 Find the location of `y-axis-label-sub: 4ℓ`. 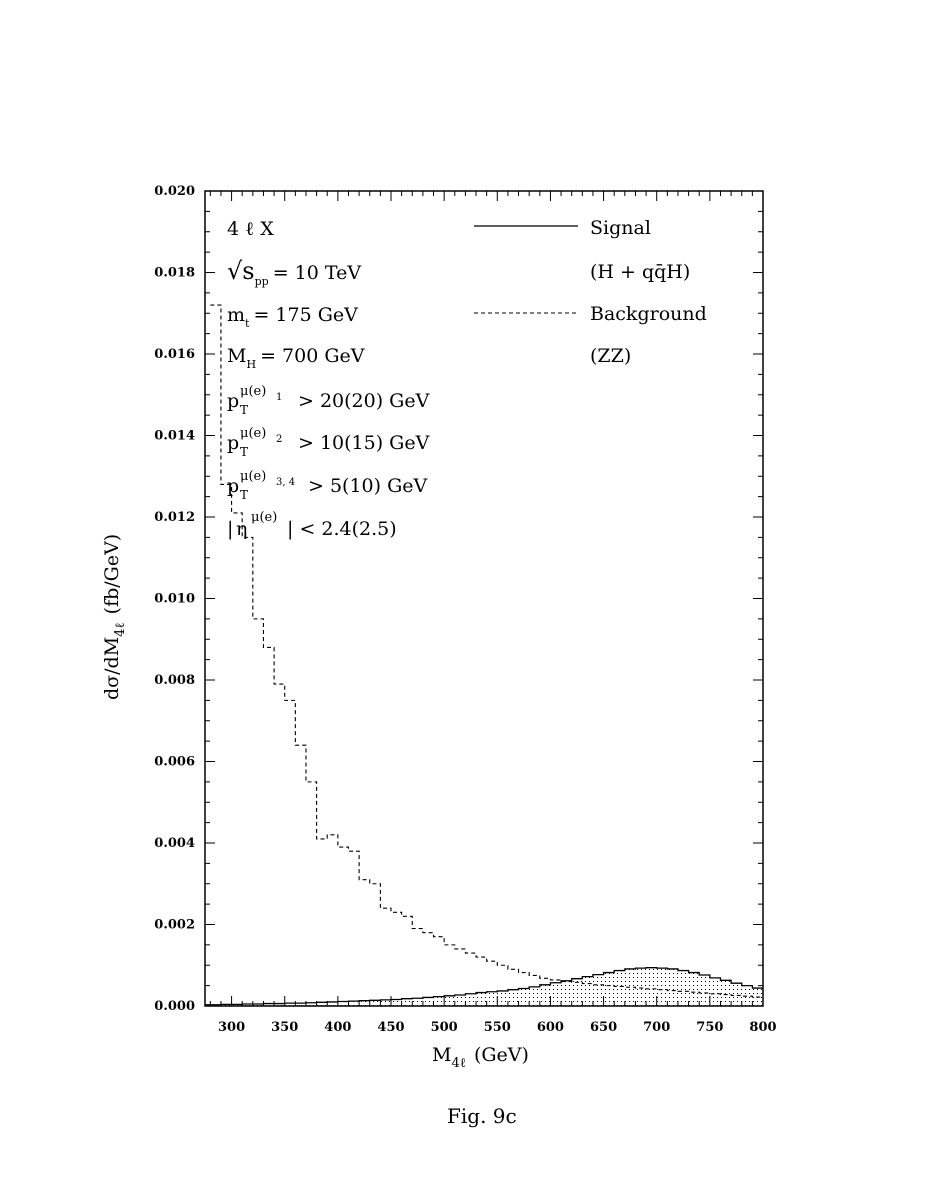

y-axis-label-sub: 4ℓ is located at coordinates (120, 629).